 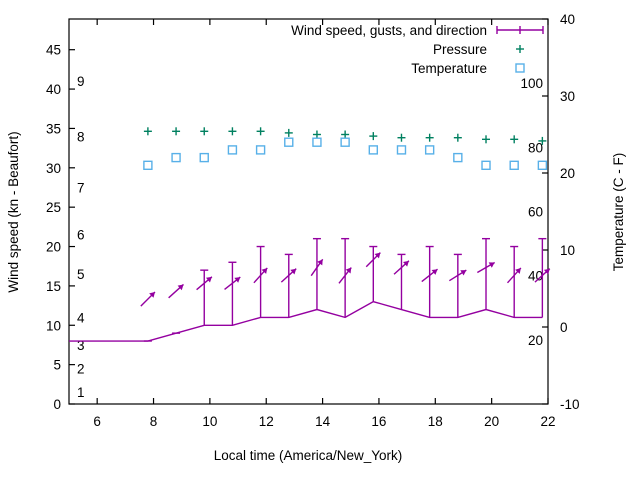 I want to click on y-tick-label: 0, so click(x=57, y=404).